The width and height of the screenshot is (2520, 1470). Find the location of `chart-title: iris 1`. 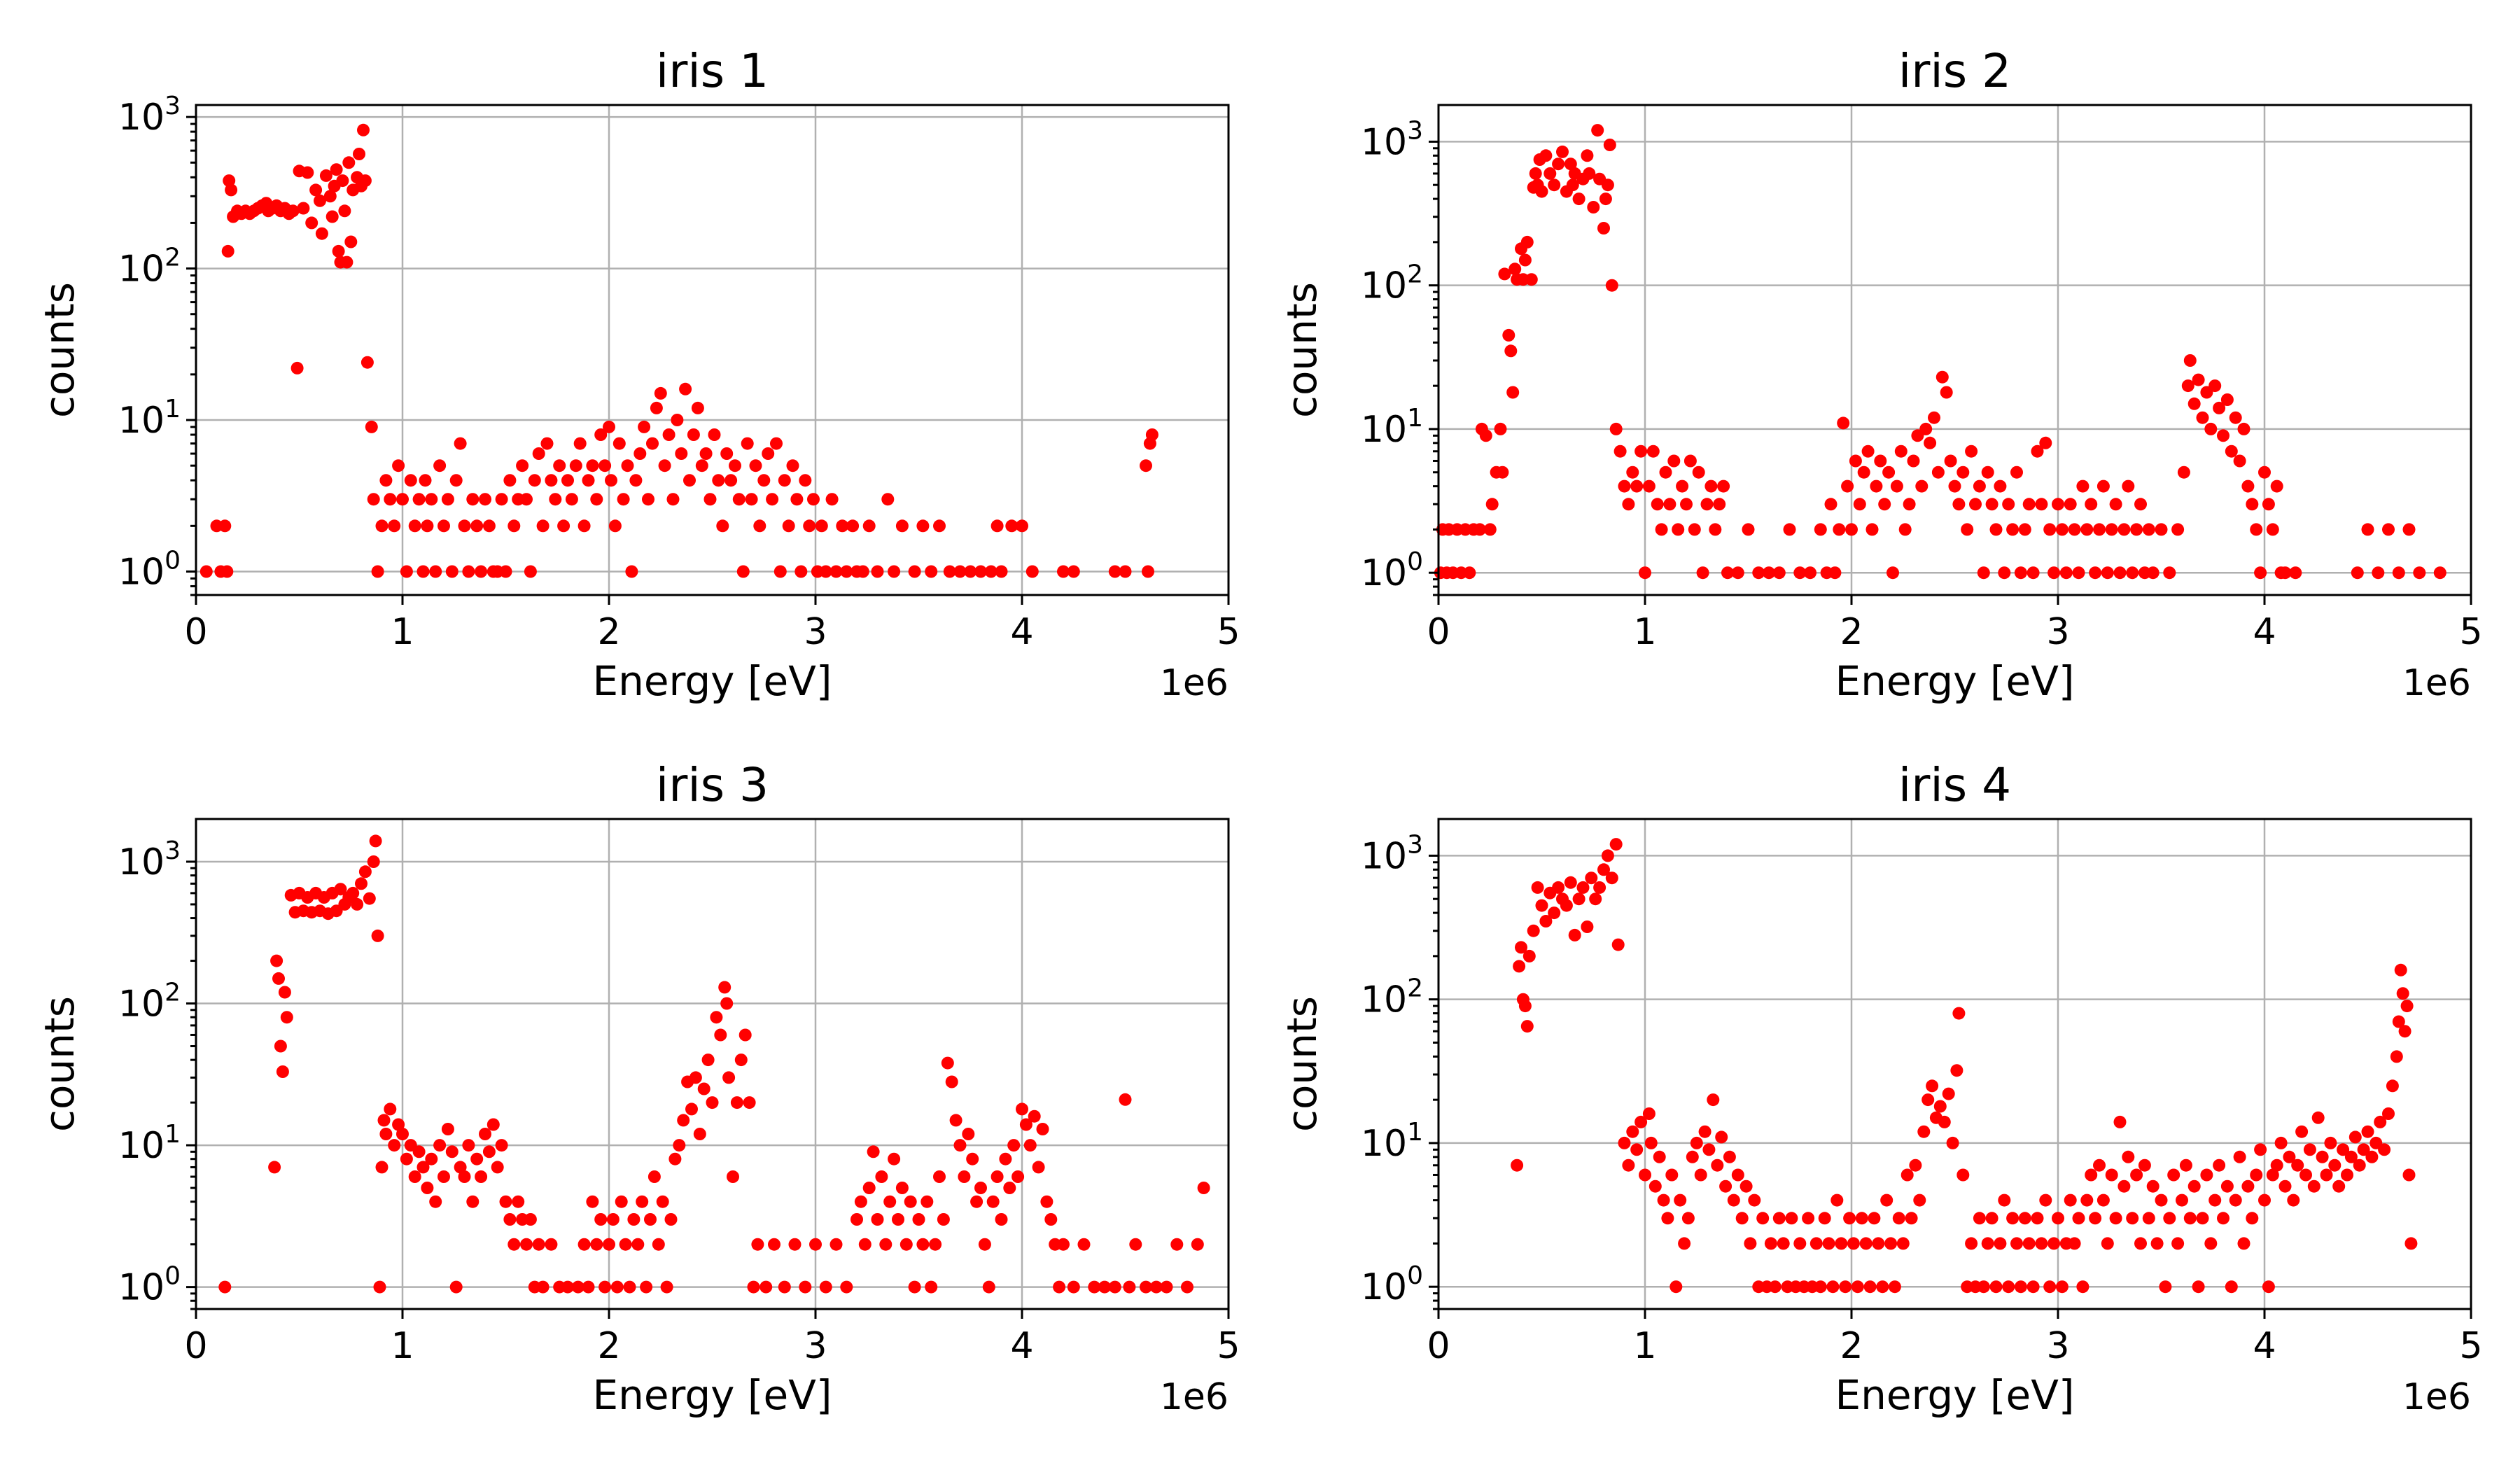

chart-title: iris 1 is located at coordinates (712, 71).